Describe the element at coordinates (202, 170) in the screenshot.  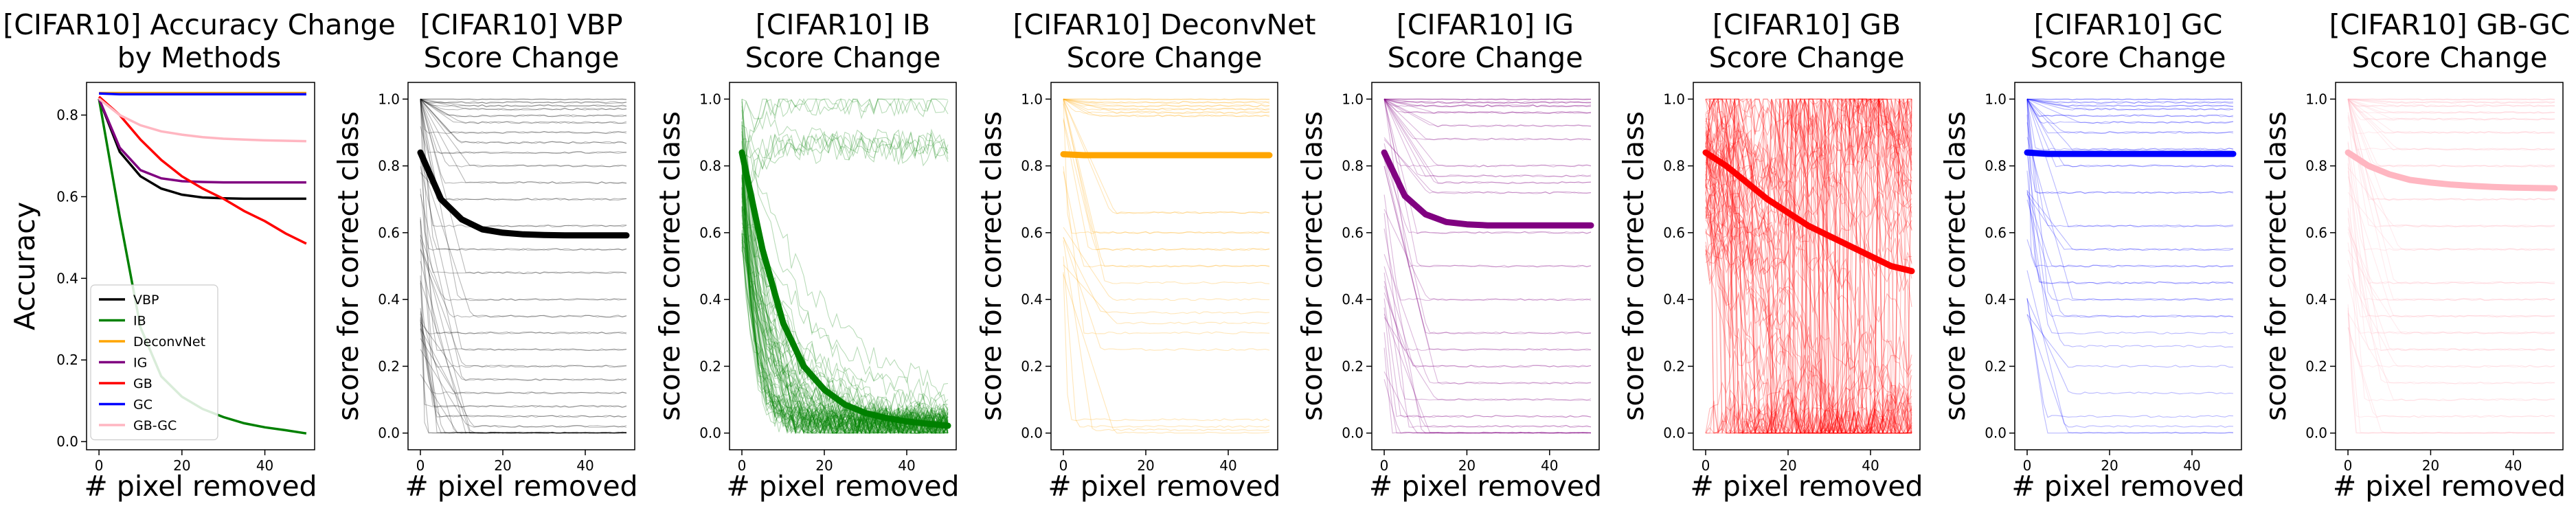
I see `series-line` at that location.